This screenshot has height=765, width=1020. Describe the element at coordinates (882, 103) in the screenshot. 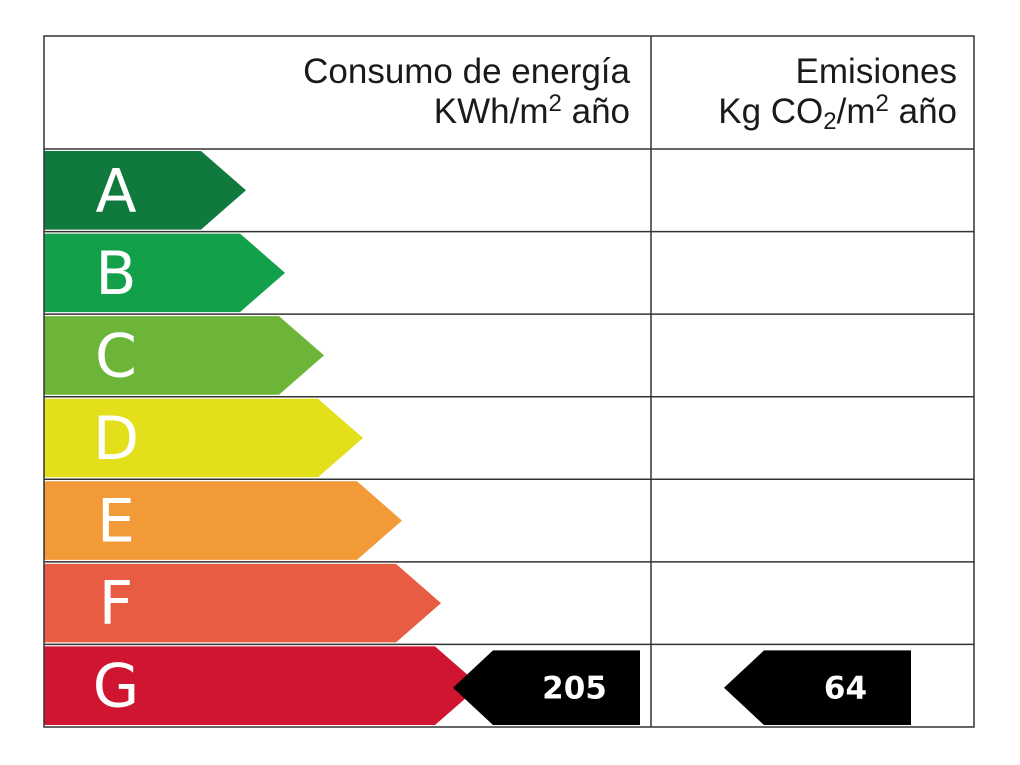

I see `emissions-unit-superscript: 2` at that location.